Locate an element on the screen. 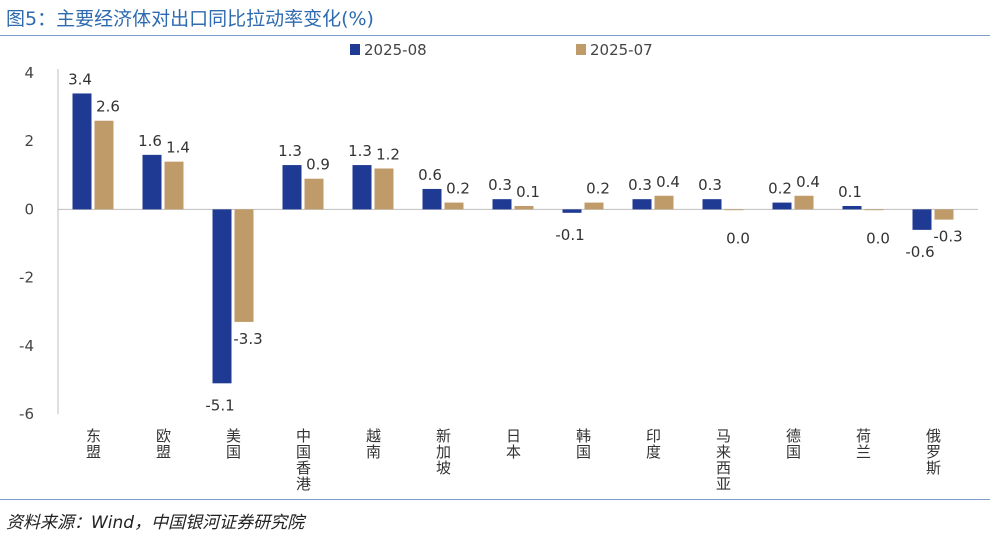 This screenshot has height=540, width=998. category-label: 越南 is located at coordinates (373, 444).